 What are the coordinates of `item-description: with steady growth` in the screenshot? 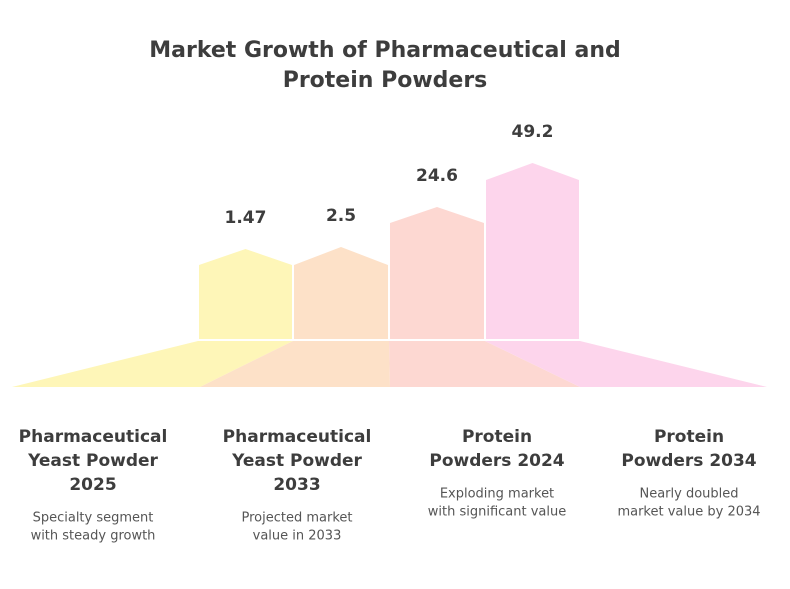 It's located at (93, 536).